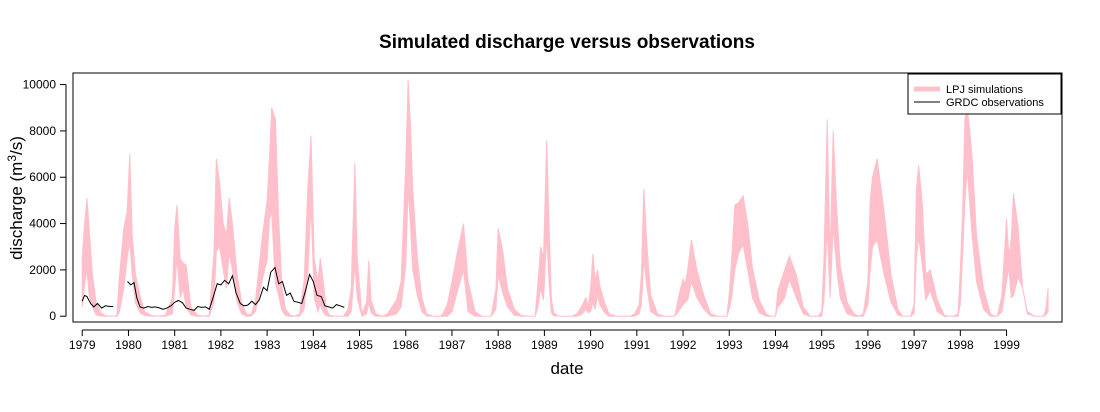 This screenshot has height=412, width=1100. What do you see at coordinates (775, 345) in the screenshot?
I see `x-tick-label: 1994` at bounding box center [775, 345].